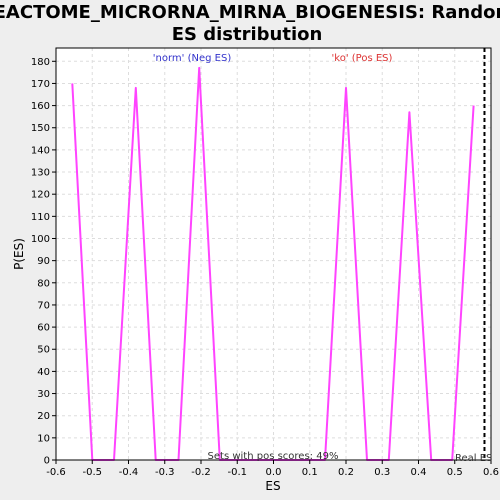 The image size is (500, 500). I want to click on y-tick-label-9: 90, so click(43, 261).